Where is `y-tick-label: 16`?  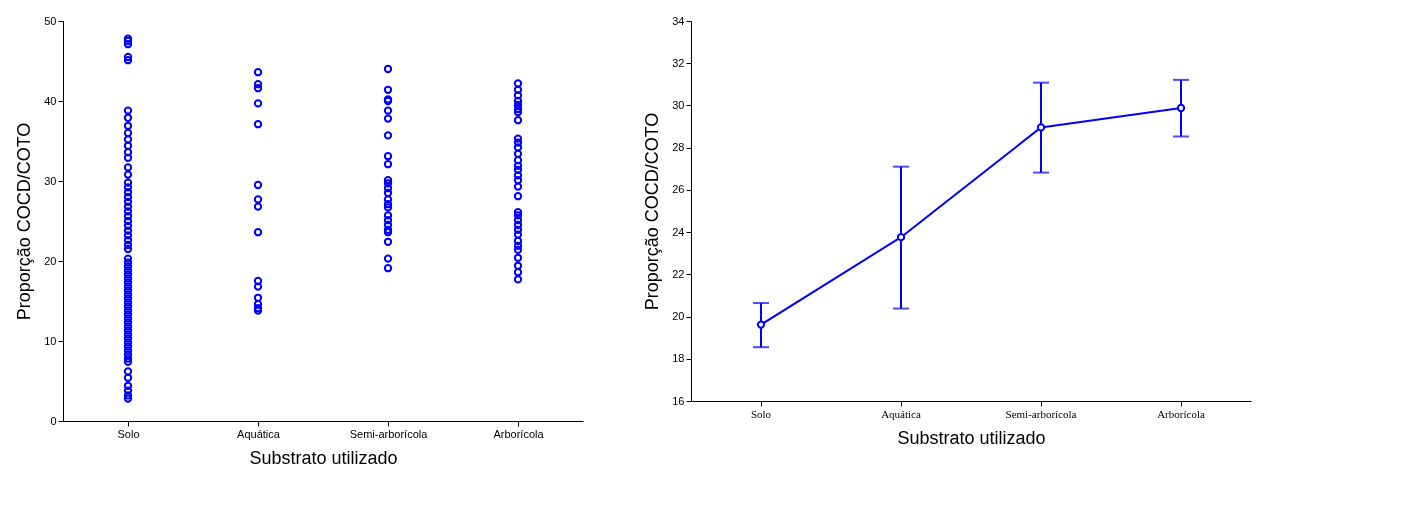
y-tick-label: 16 is located at coordinates (678, 400).